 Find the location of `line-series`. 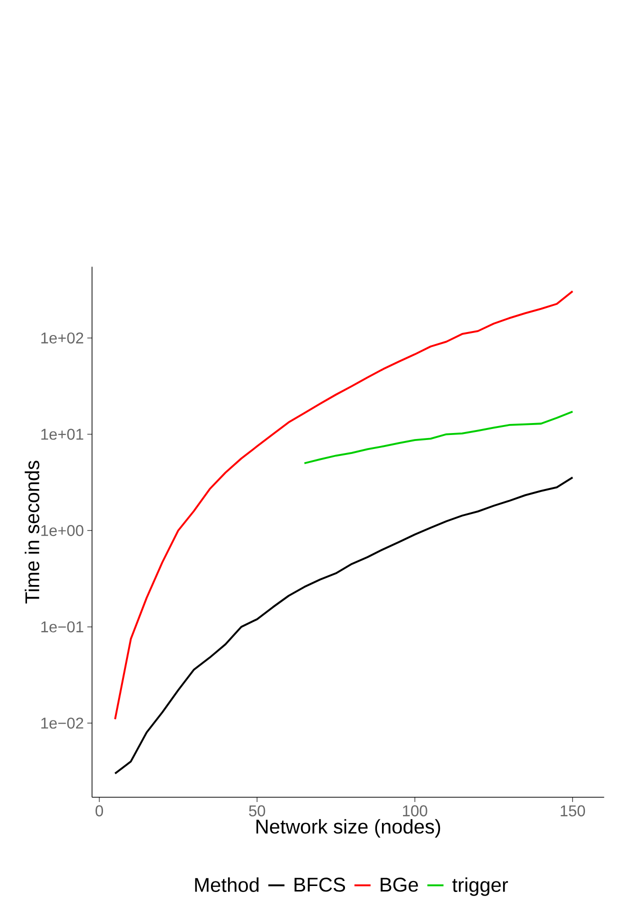

line-series is located at coordinates (438, 437).